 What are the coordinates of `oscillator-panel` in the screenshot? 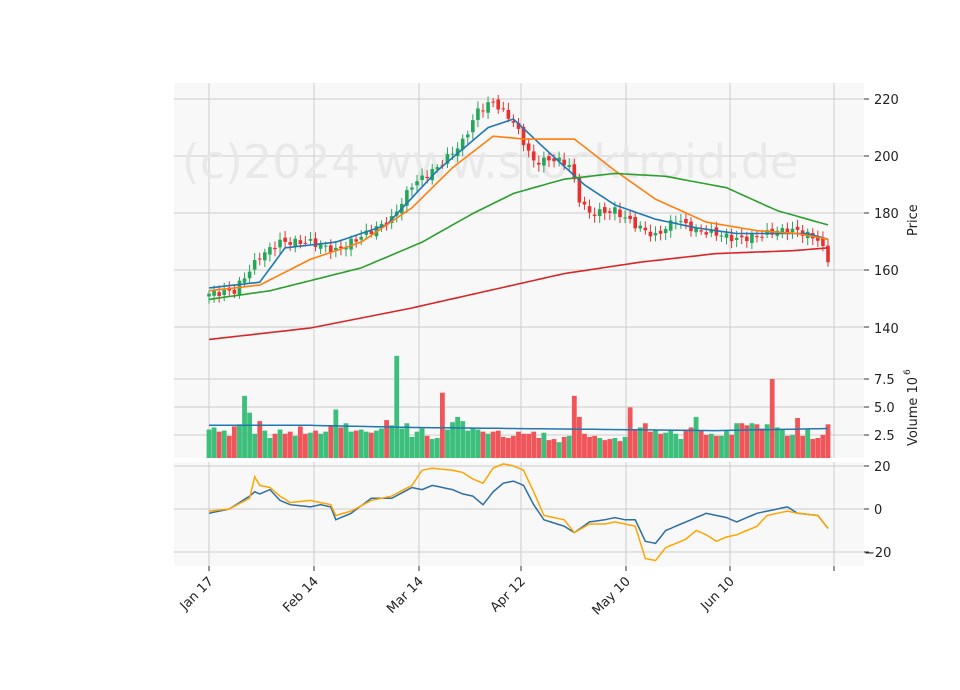 It's located at (519, 514).